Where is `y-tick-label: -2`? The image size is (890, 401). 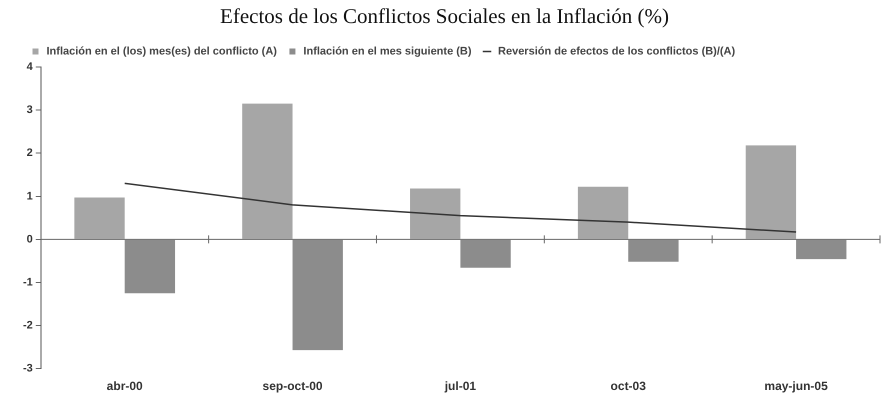 y-tick-label: -2 is located at coordinates (28, 326).